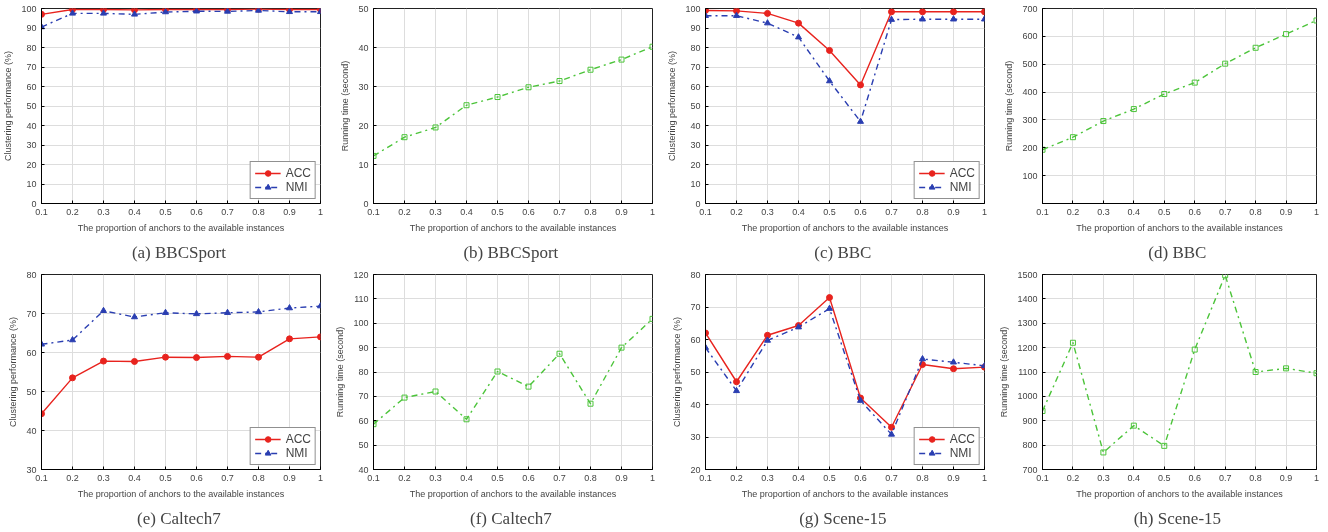  Describe the element at coordinates (1177, 252) in the screenshot. I see `text: (d) BBC` at that location.